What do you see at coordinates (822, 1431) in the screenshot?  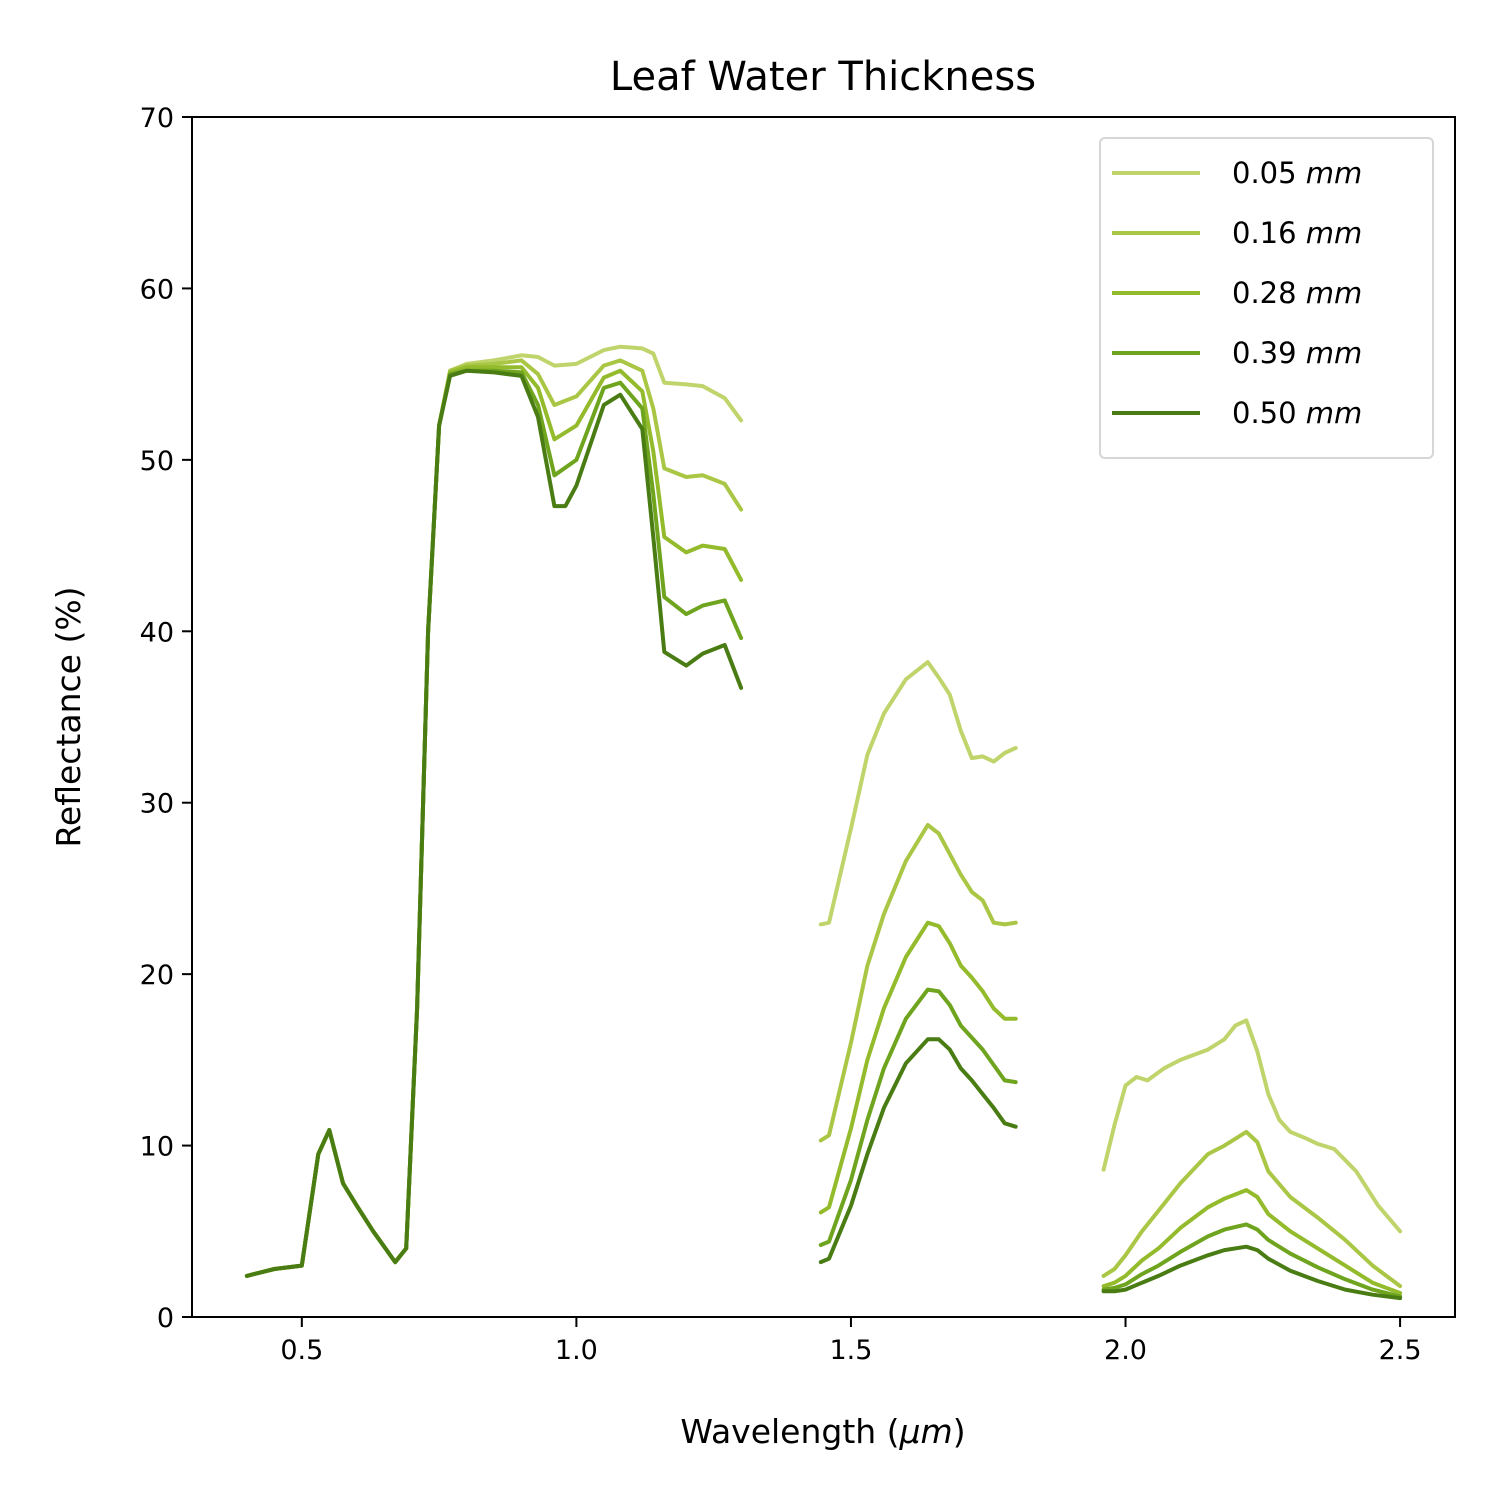 I see `x-axis-label: Wavelength (μm)` at bounding box center [822, 1431].